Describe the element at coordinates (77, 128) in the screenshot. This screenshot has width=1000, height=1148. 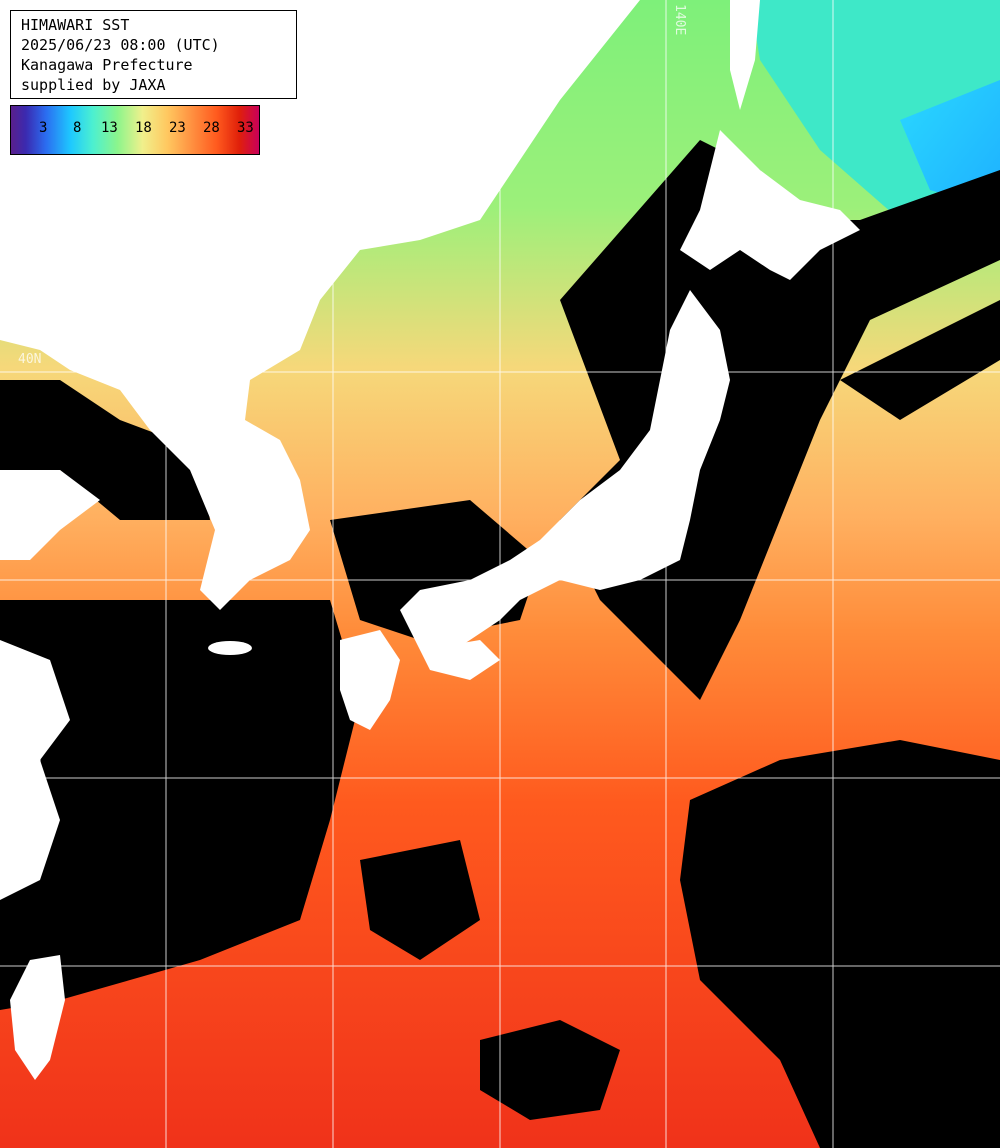
I see `colorbar-tick: 8` at that location.